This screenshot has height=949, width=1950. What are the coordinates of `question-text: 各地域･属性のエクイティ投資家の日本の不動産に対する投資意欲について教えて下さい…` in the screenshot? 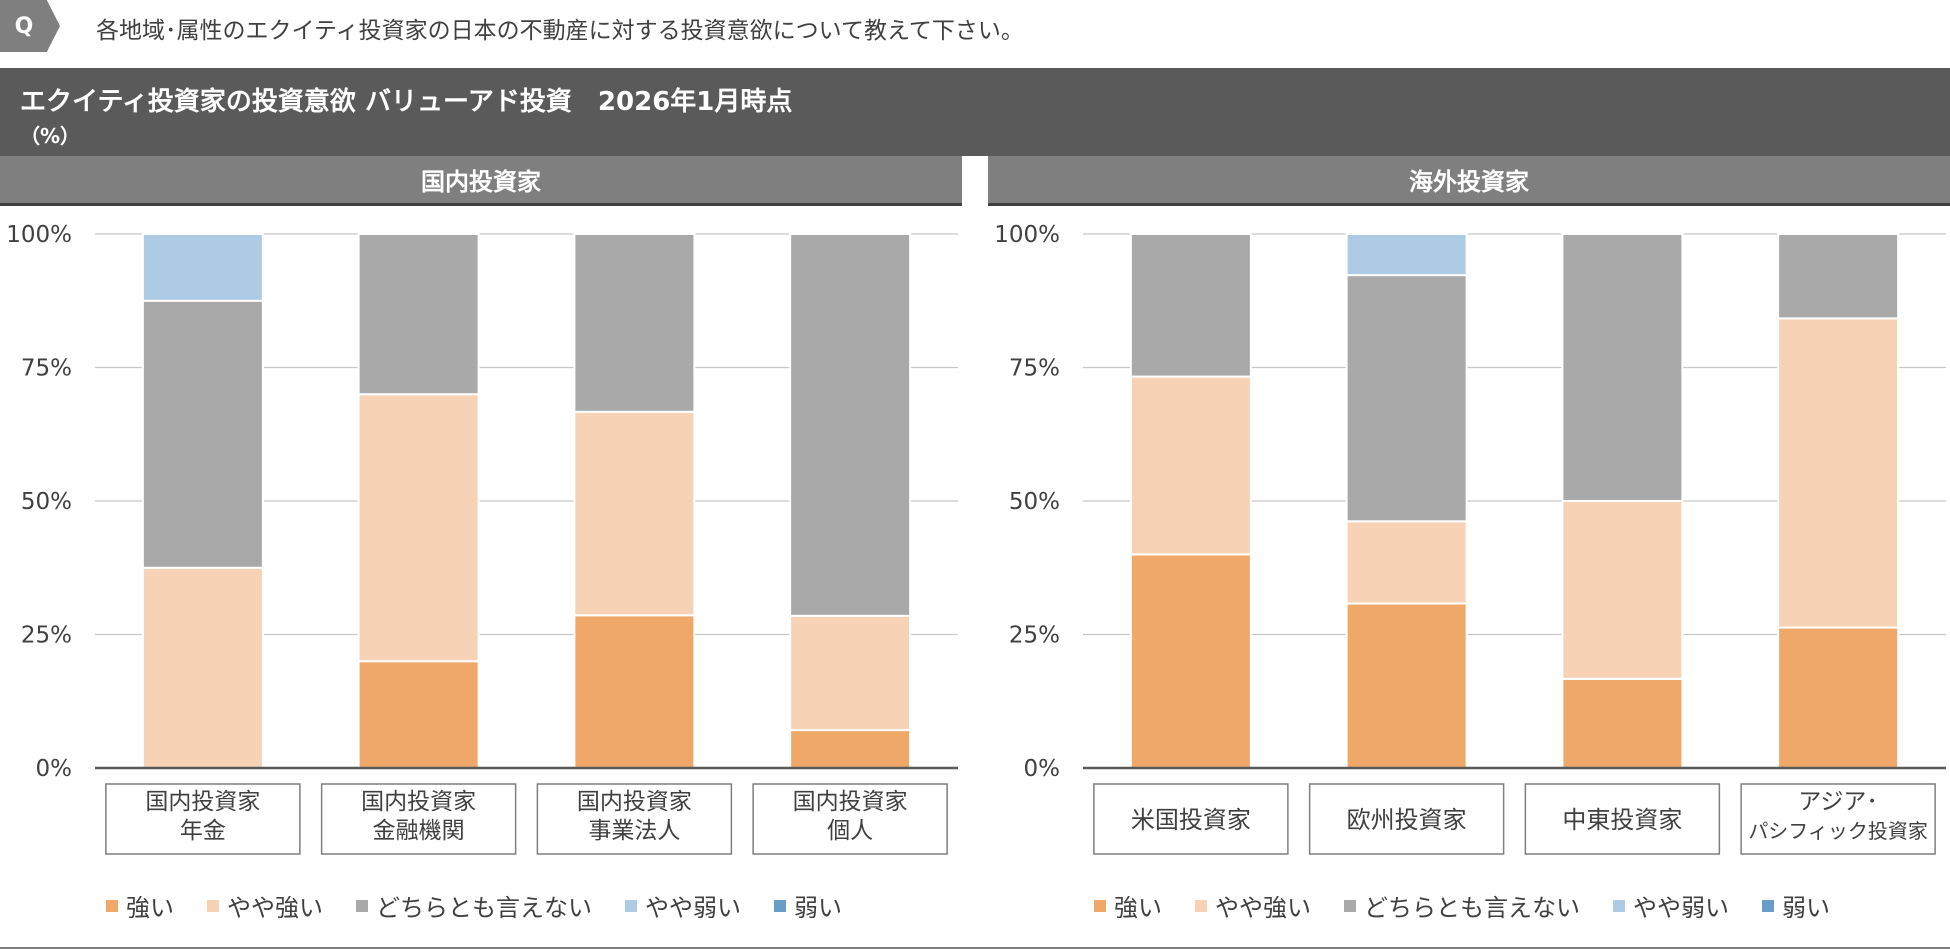 It's located at (560, 31).